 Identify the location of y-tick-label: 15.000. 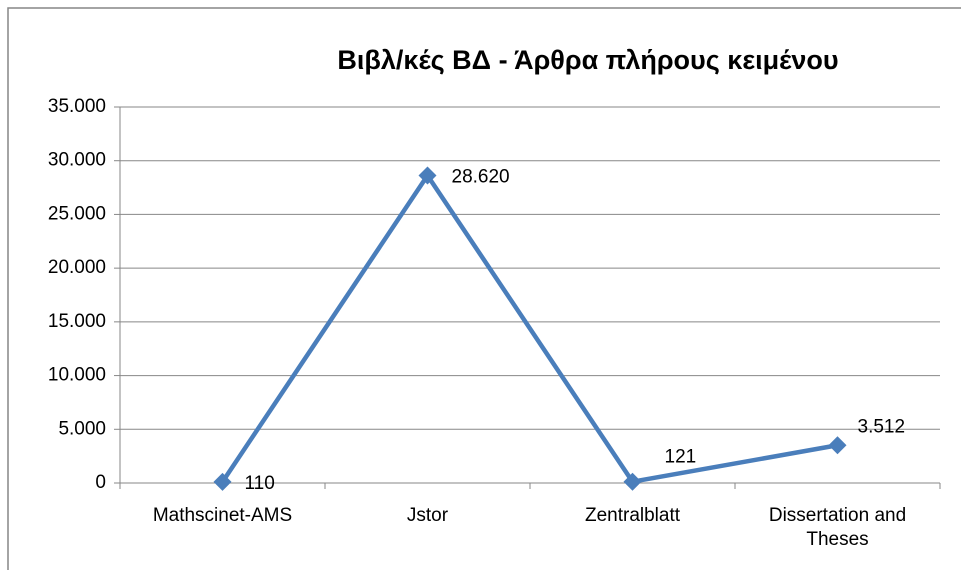
(77, 321).